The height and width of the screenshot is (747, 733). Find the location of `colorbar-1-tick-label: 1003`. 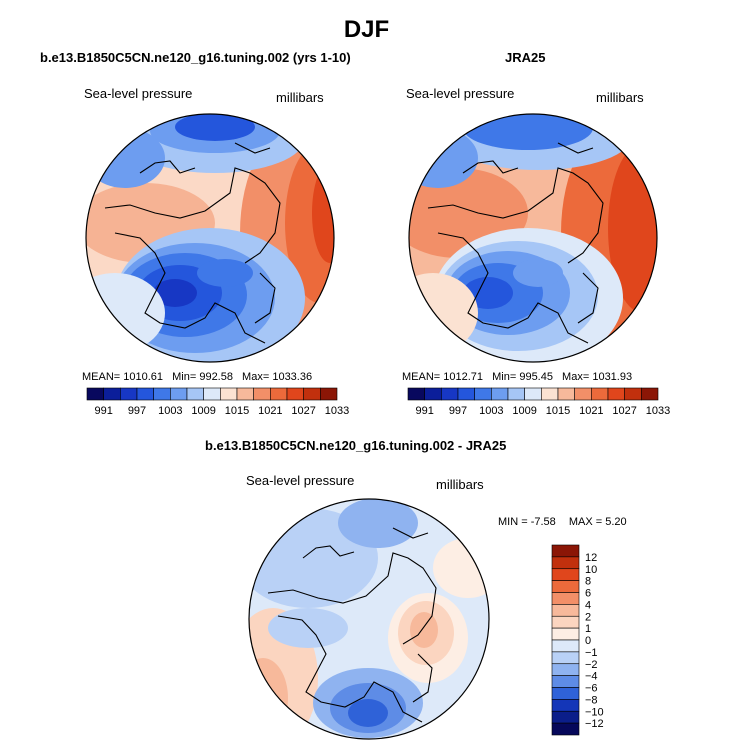

colorbar-1-tick-label: 1003 is located at coordinates (491, 411).